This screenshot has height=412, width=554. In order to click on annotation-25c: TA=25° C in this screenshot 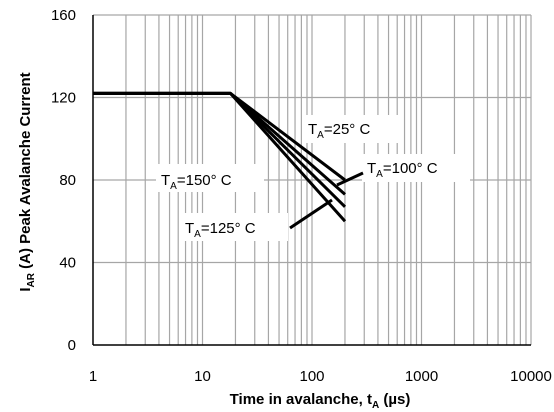, I will do `click(353, 129)`.